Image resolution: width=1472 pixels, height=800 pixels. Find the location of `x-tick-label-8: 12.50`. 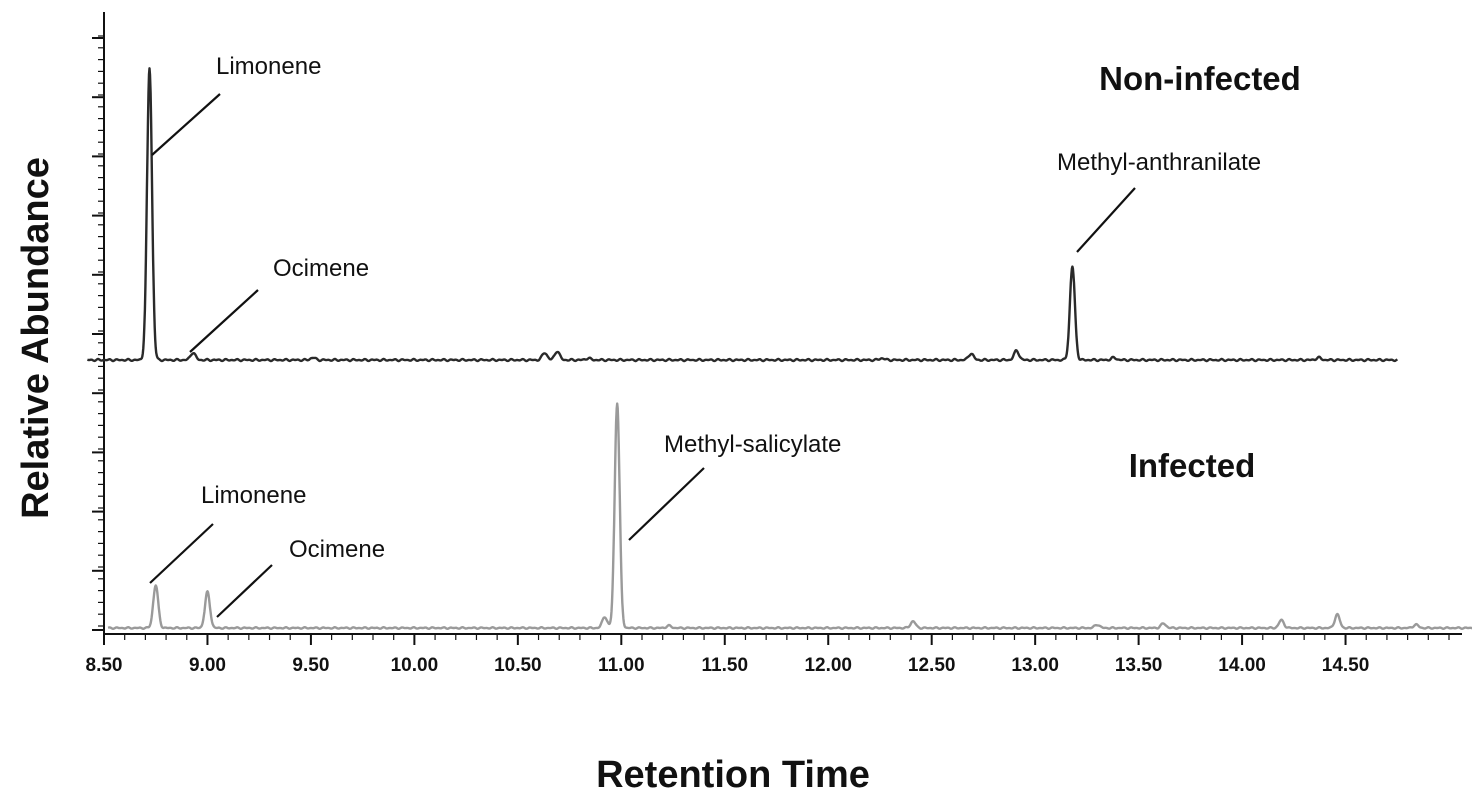

x-tick-label-8: 12.50 is located at coordinates (932, 665).